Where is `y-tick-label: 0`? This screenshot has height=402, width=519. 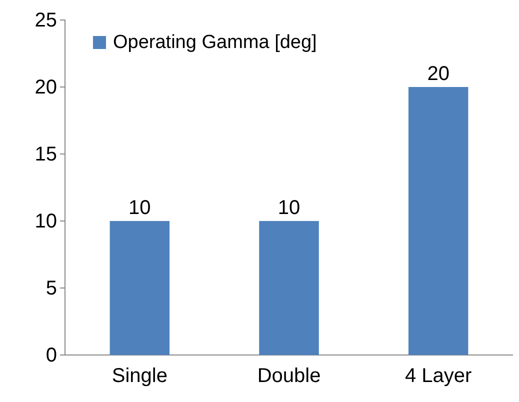
y-tick-label: 0 is located at coordinates (51, 355).